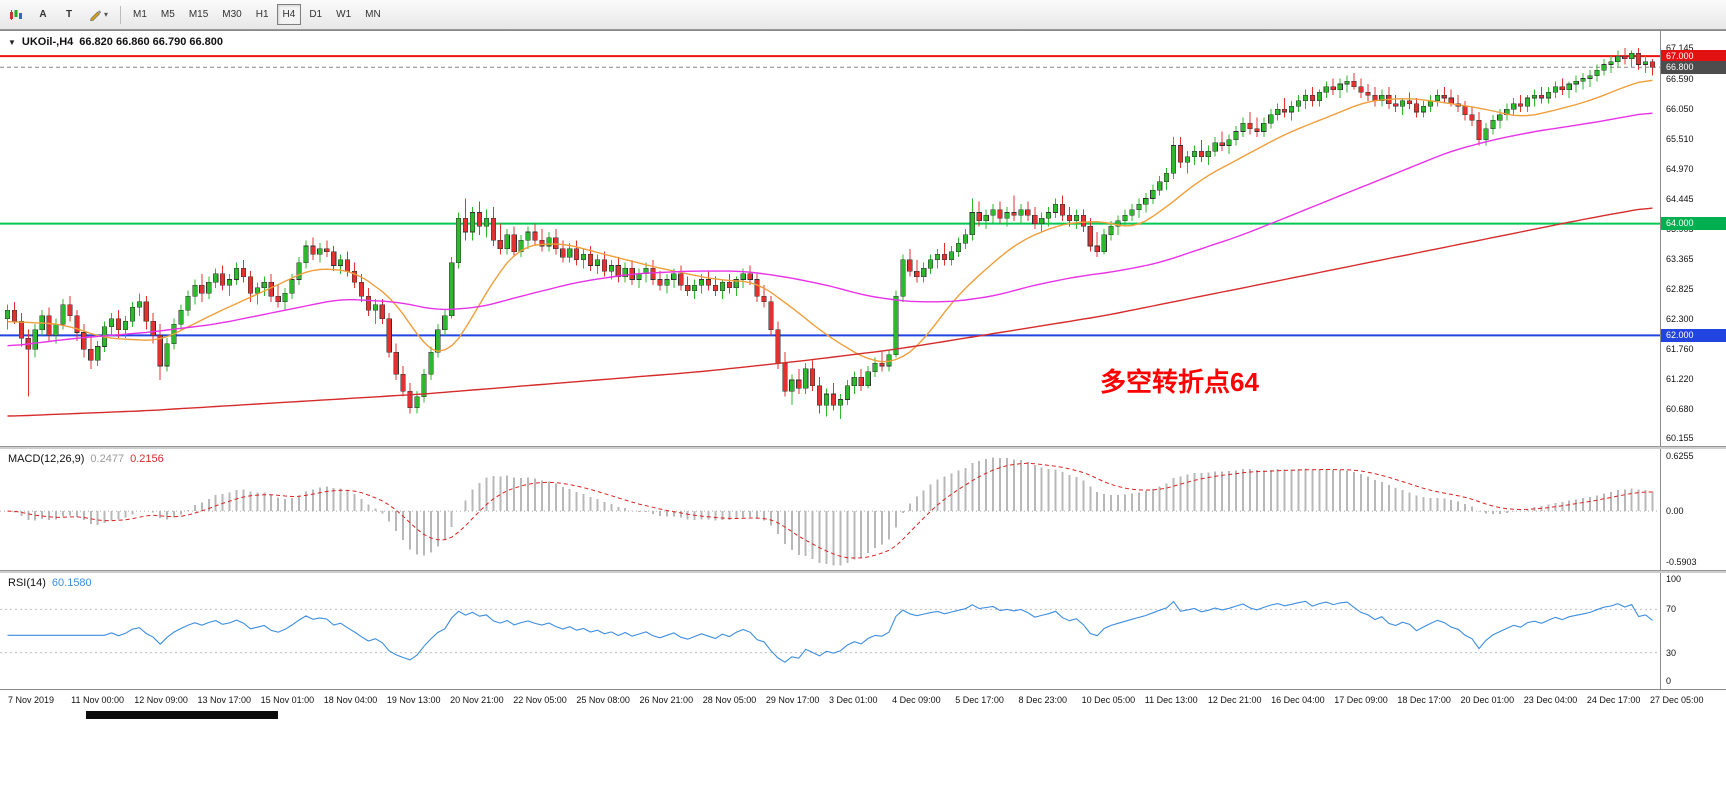 This screenshot has width=1726, height=791. I want to click on rsi-axis-label: 30, so click(1671, 652).